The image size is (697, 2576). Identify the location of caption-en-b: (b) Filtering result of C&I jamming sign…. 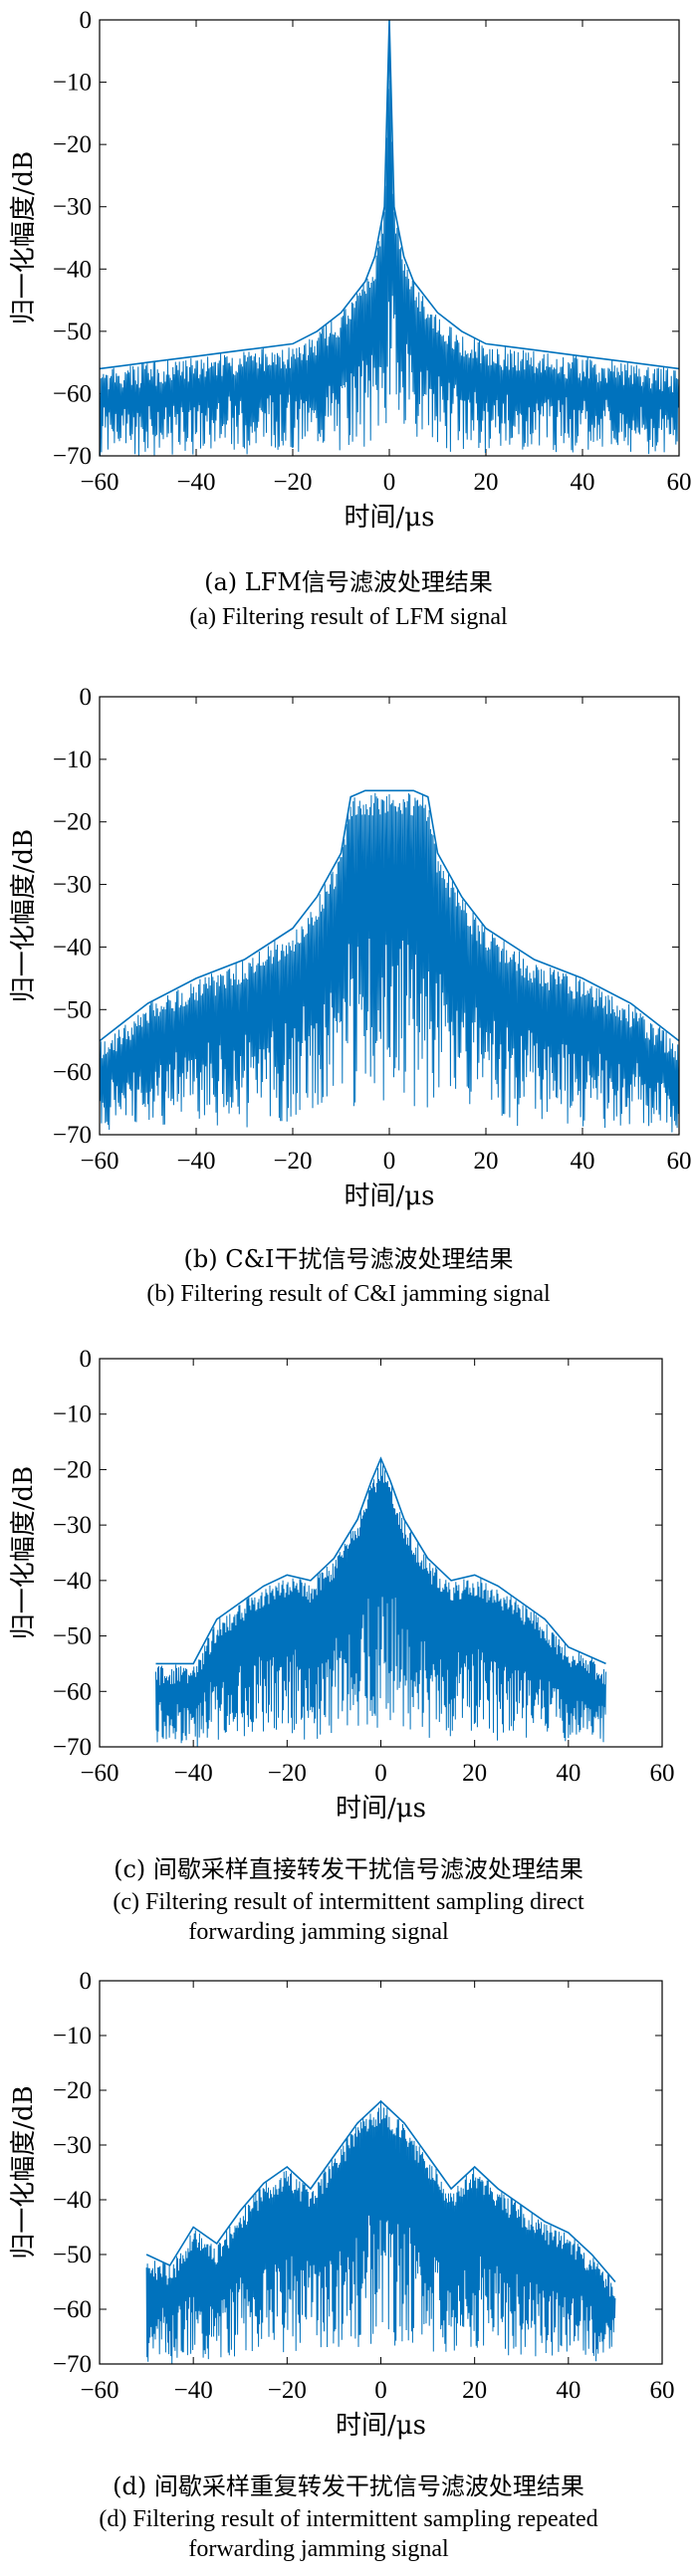
(349, 1294).